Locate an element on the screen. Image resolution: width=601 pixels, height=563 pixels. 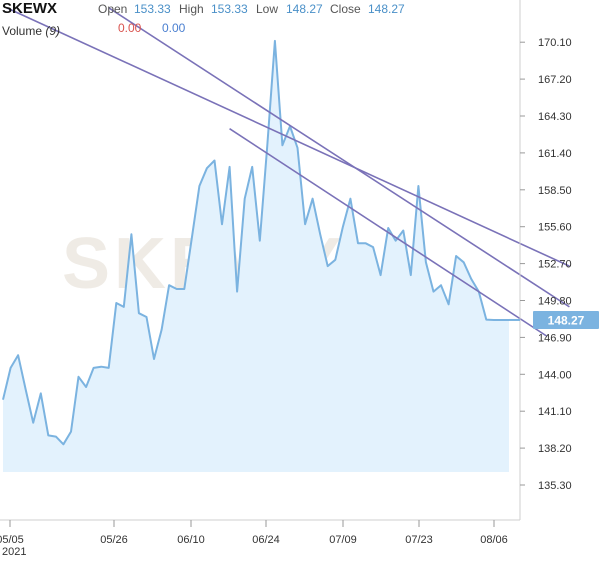
low-value: 148.27 is located at coordinates (304, 9).